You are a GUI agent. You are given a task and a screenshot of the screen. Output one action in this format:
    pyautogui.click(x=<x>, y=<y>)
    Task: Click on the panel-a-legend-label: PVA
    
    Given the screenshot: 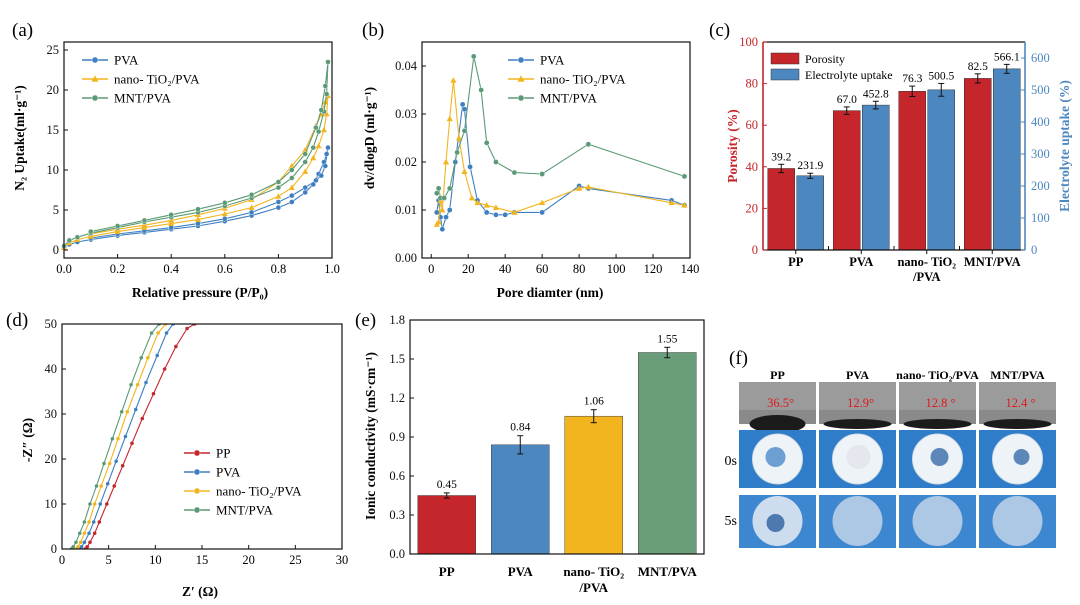 What is the action you would take?
    pyautogui.click(x=126, y=60)
    